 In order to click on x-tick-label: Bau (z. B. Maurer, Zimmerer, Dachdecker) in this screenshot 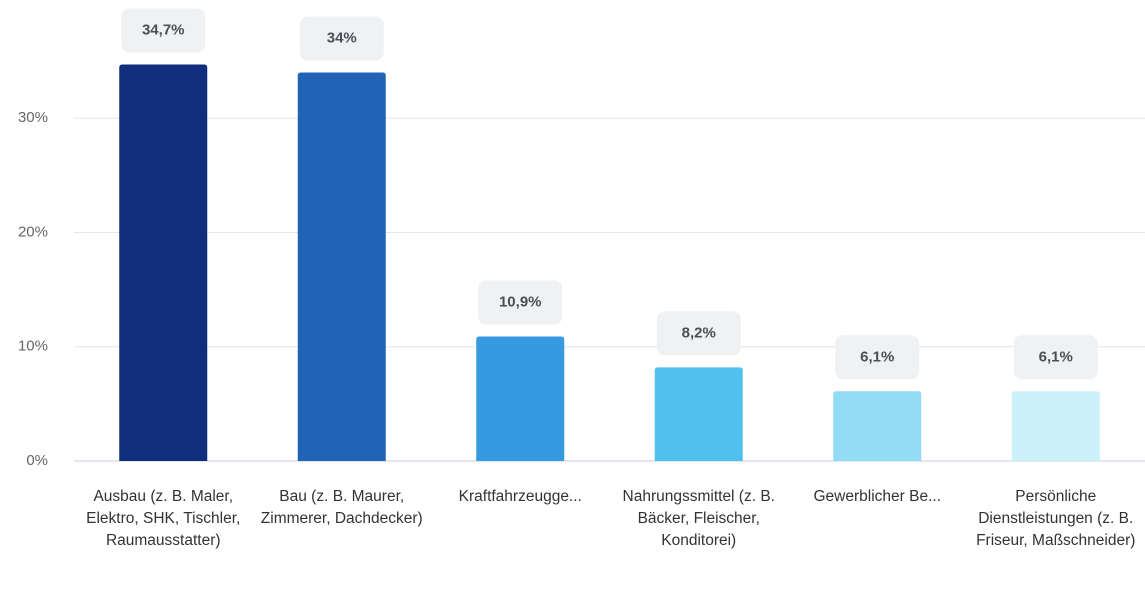, I will do `click(341, 507)`.